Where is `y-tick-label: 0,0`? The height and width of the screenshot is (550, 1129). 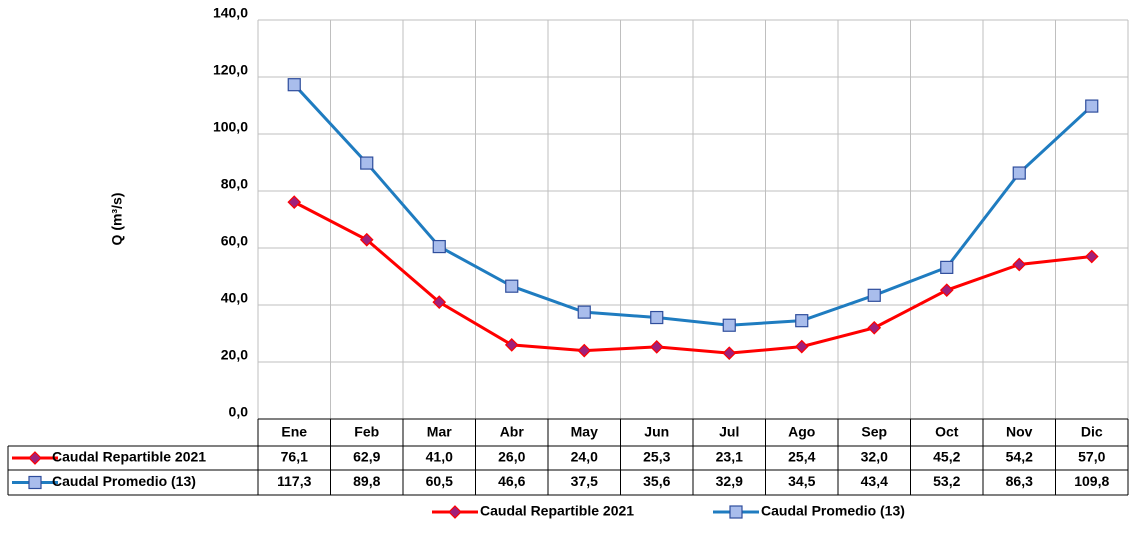 y-tick-label: 0,0 is located at coordinates (239, 412).